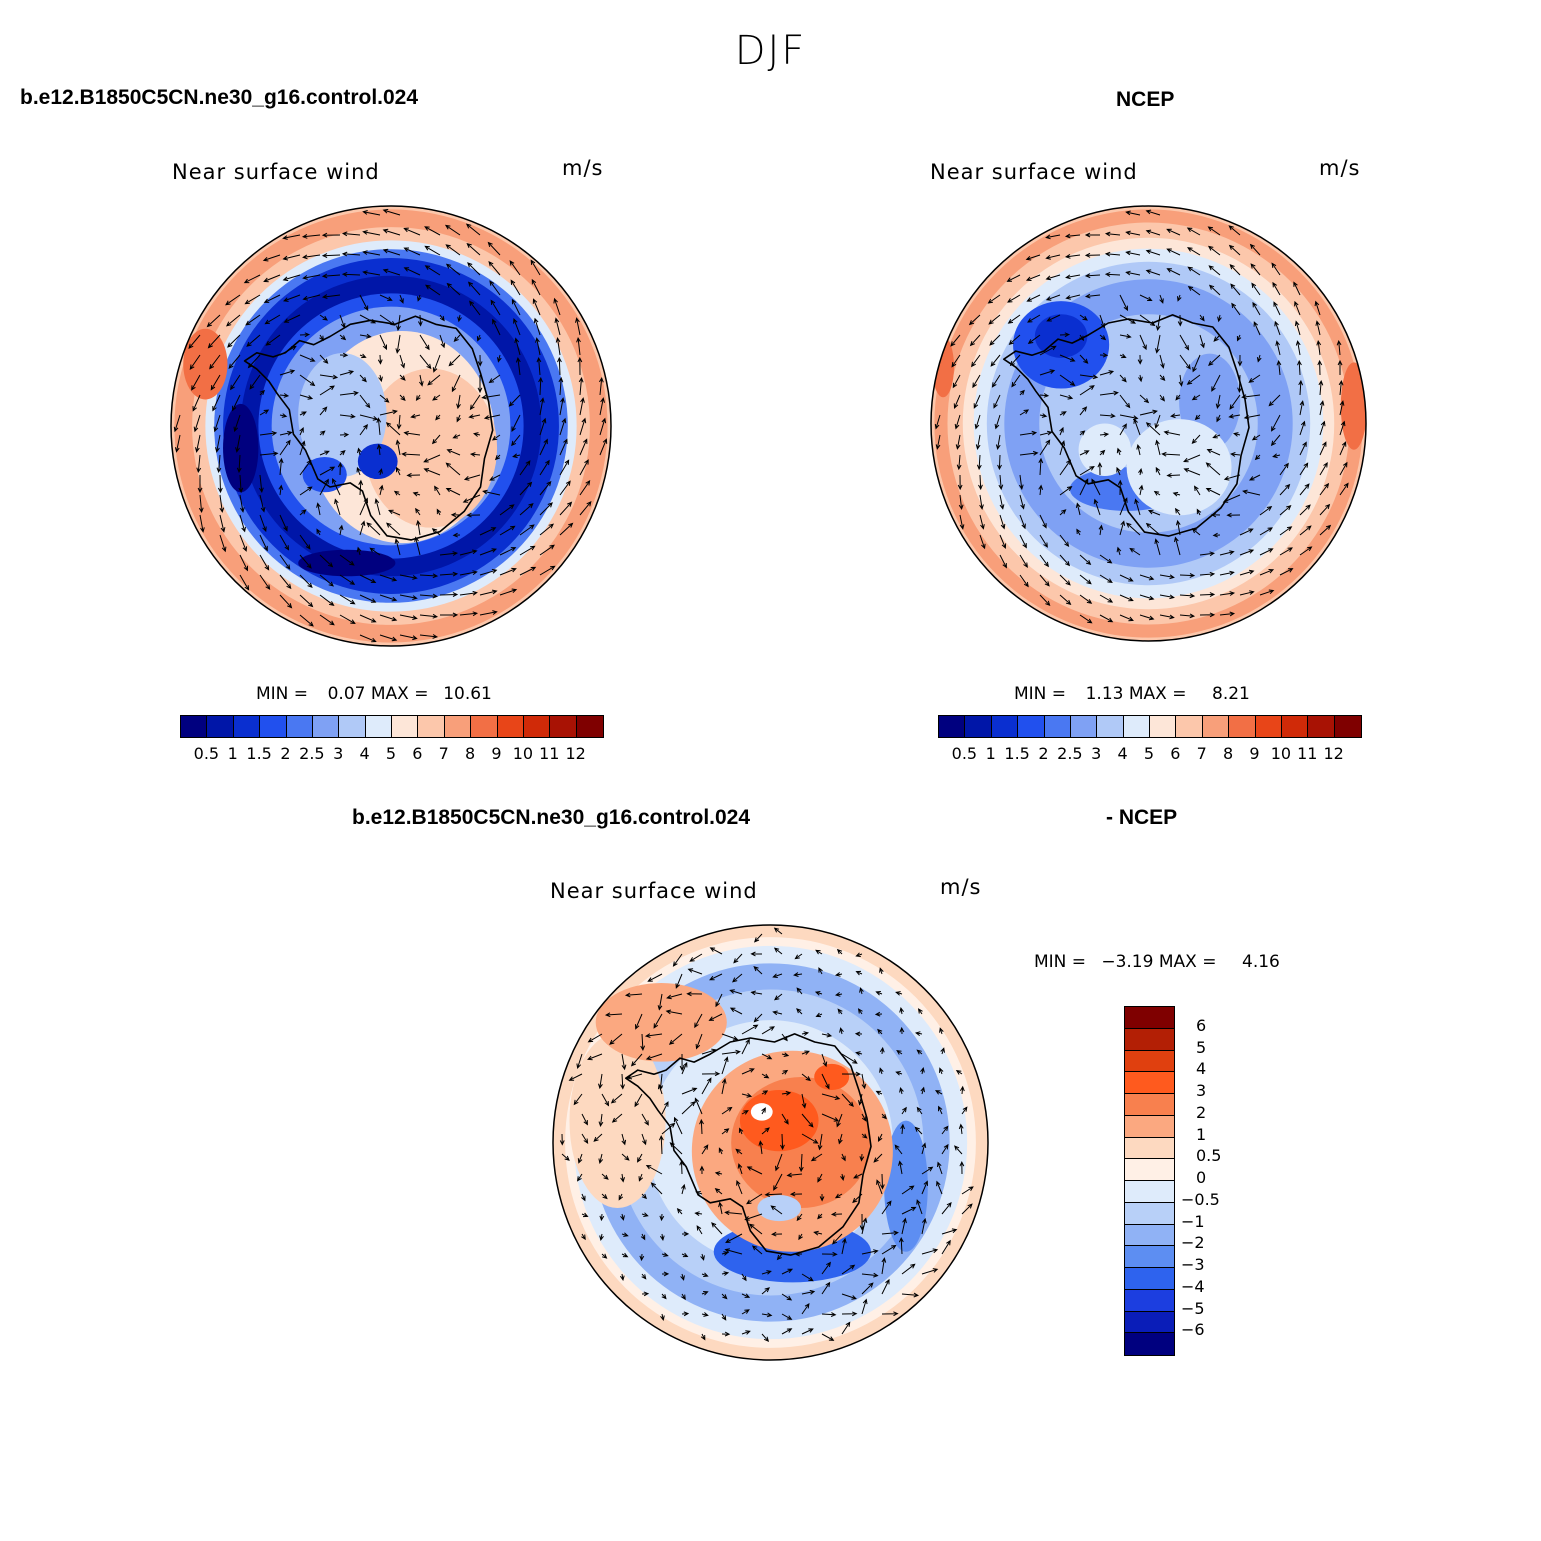 Image resolution: width=1541 pixels, height=1541 pixels. Describe the element at coordinates (1040, 694) in the screenshot. I see `obs-min-label: MIN =` at that location.